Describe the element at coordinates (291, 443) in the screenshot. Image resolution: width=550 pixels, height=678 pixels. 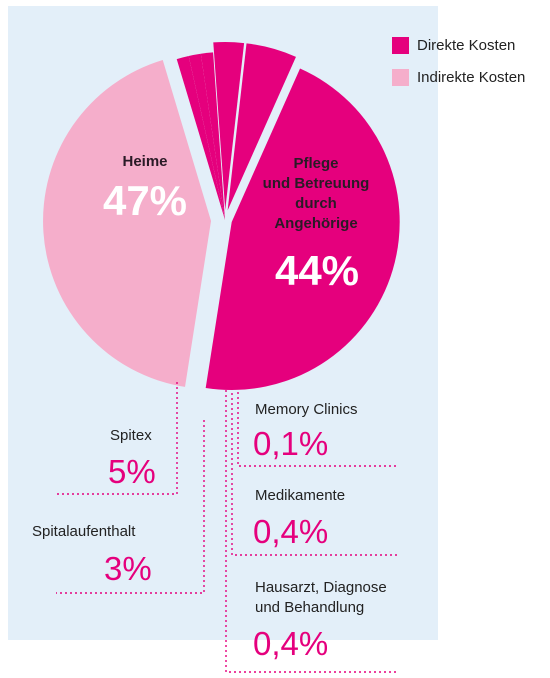
I see `label-memory-clinics-value: 0,1%` at that location.